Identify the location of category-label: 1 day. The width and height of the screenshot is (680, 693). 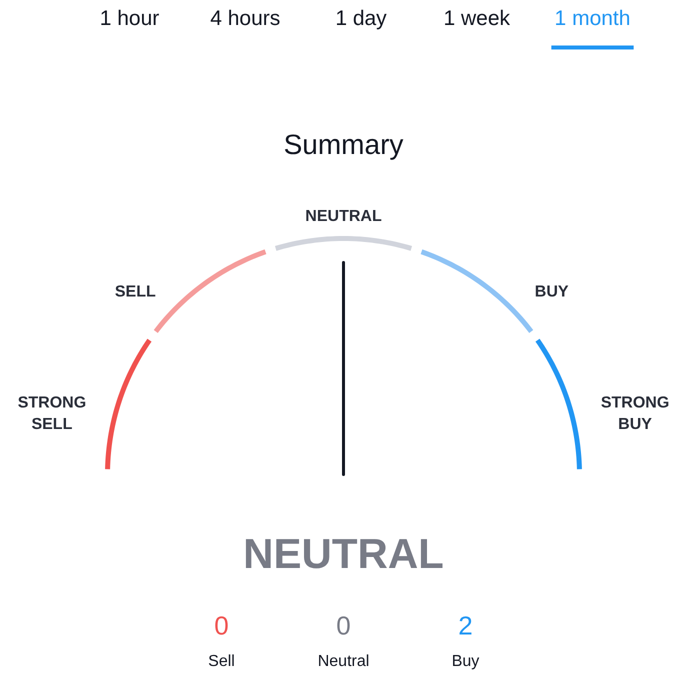
(361, 18).